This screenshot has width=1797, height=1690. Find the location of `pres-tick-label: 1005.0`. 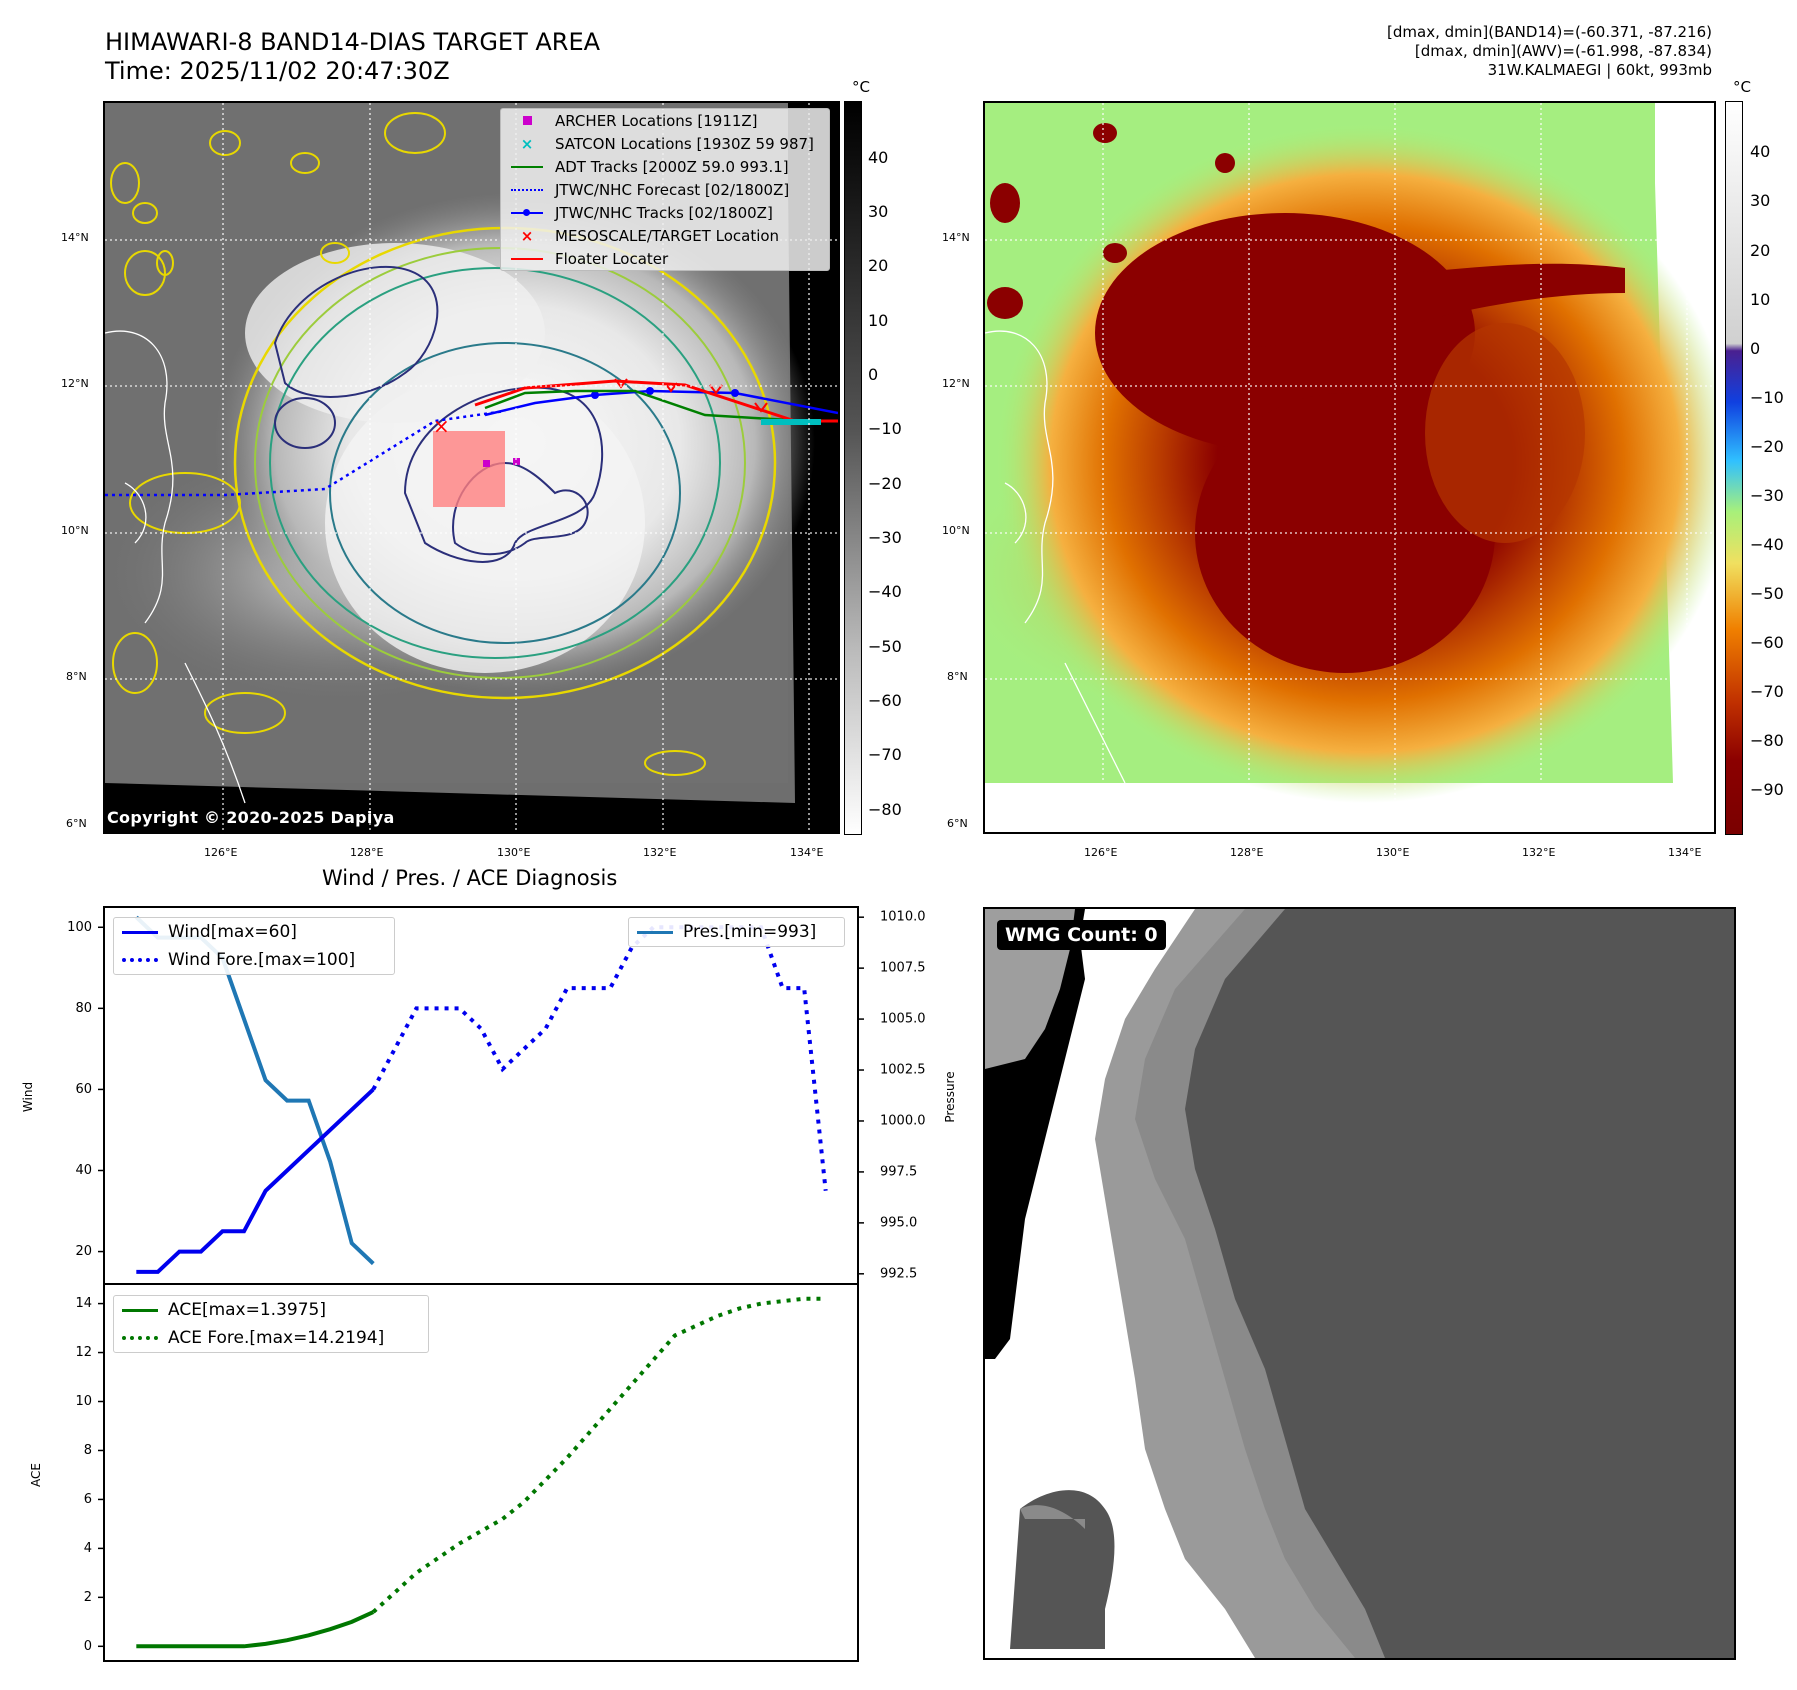

pres-tick-label: 1005.0 is located at coordinates (903, 1019).